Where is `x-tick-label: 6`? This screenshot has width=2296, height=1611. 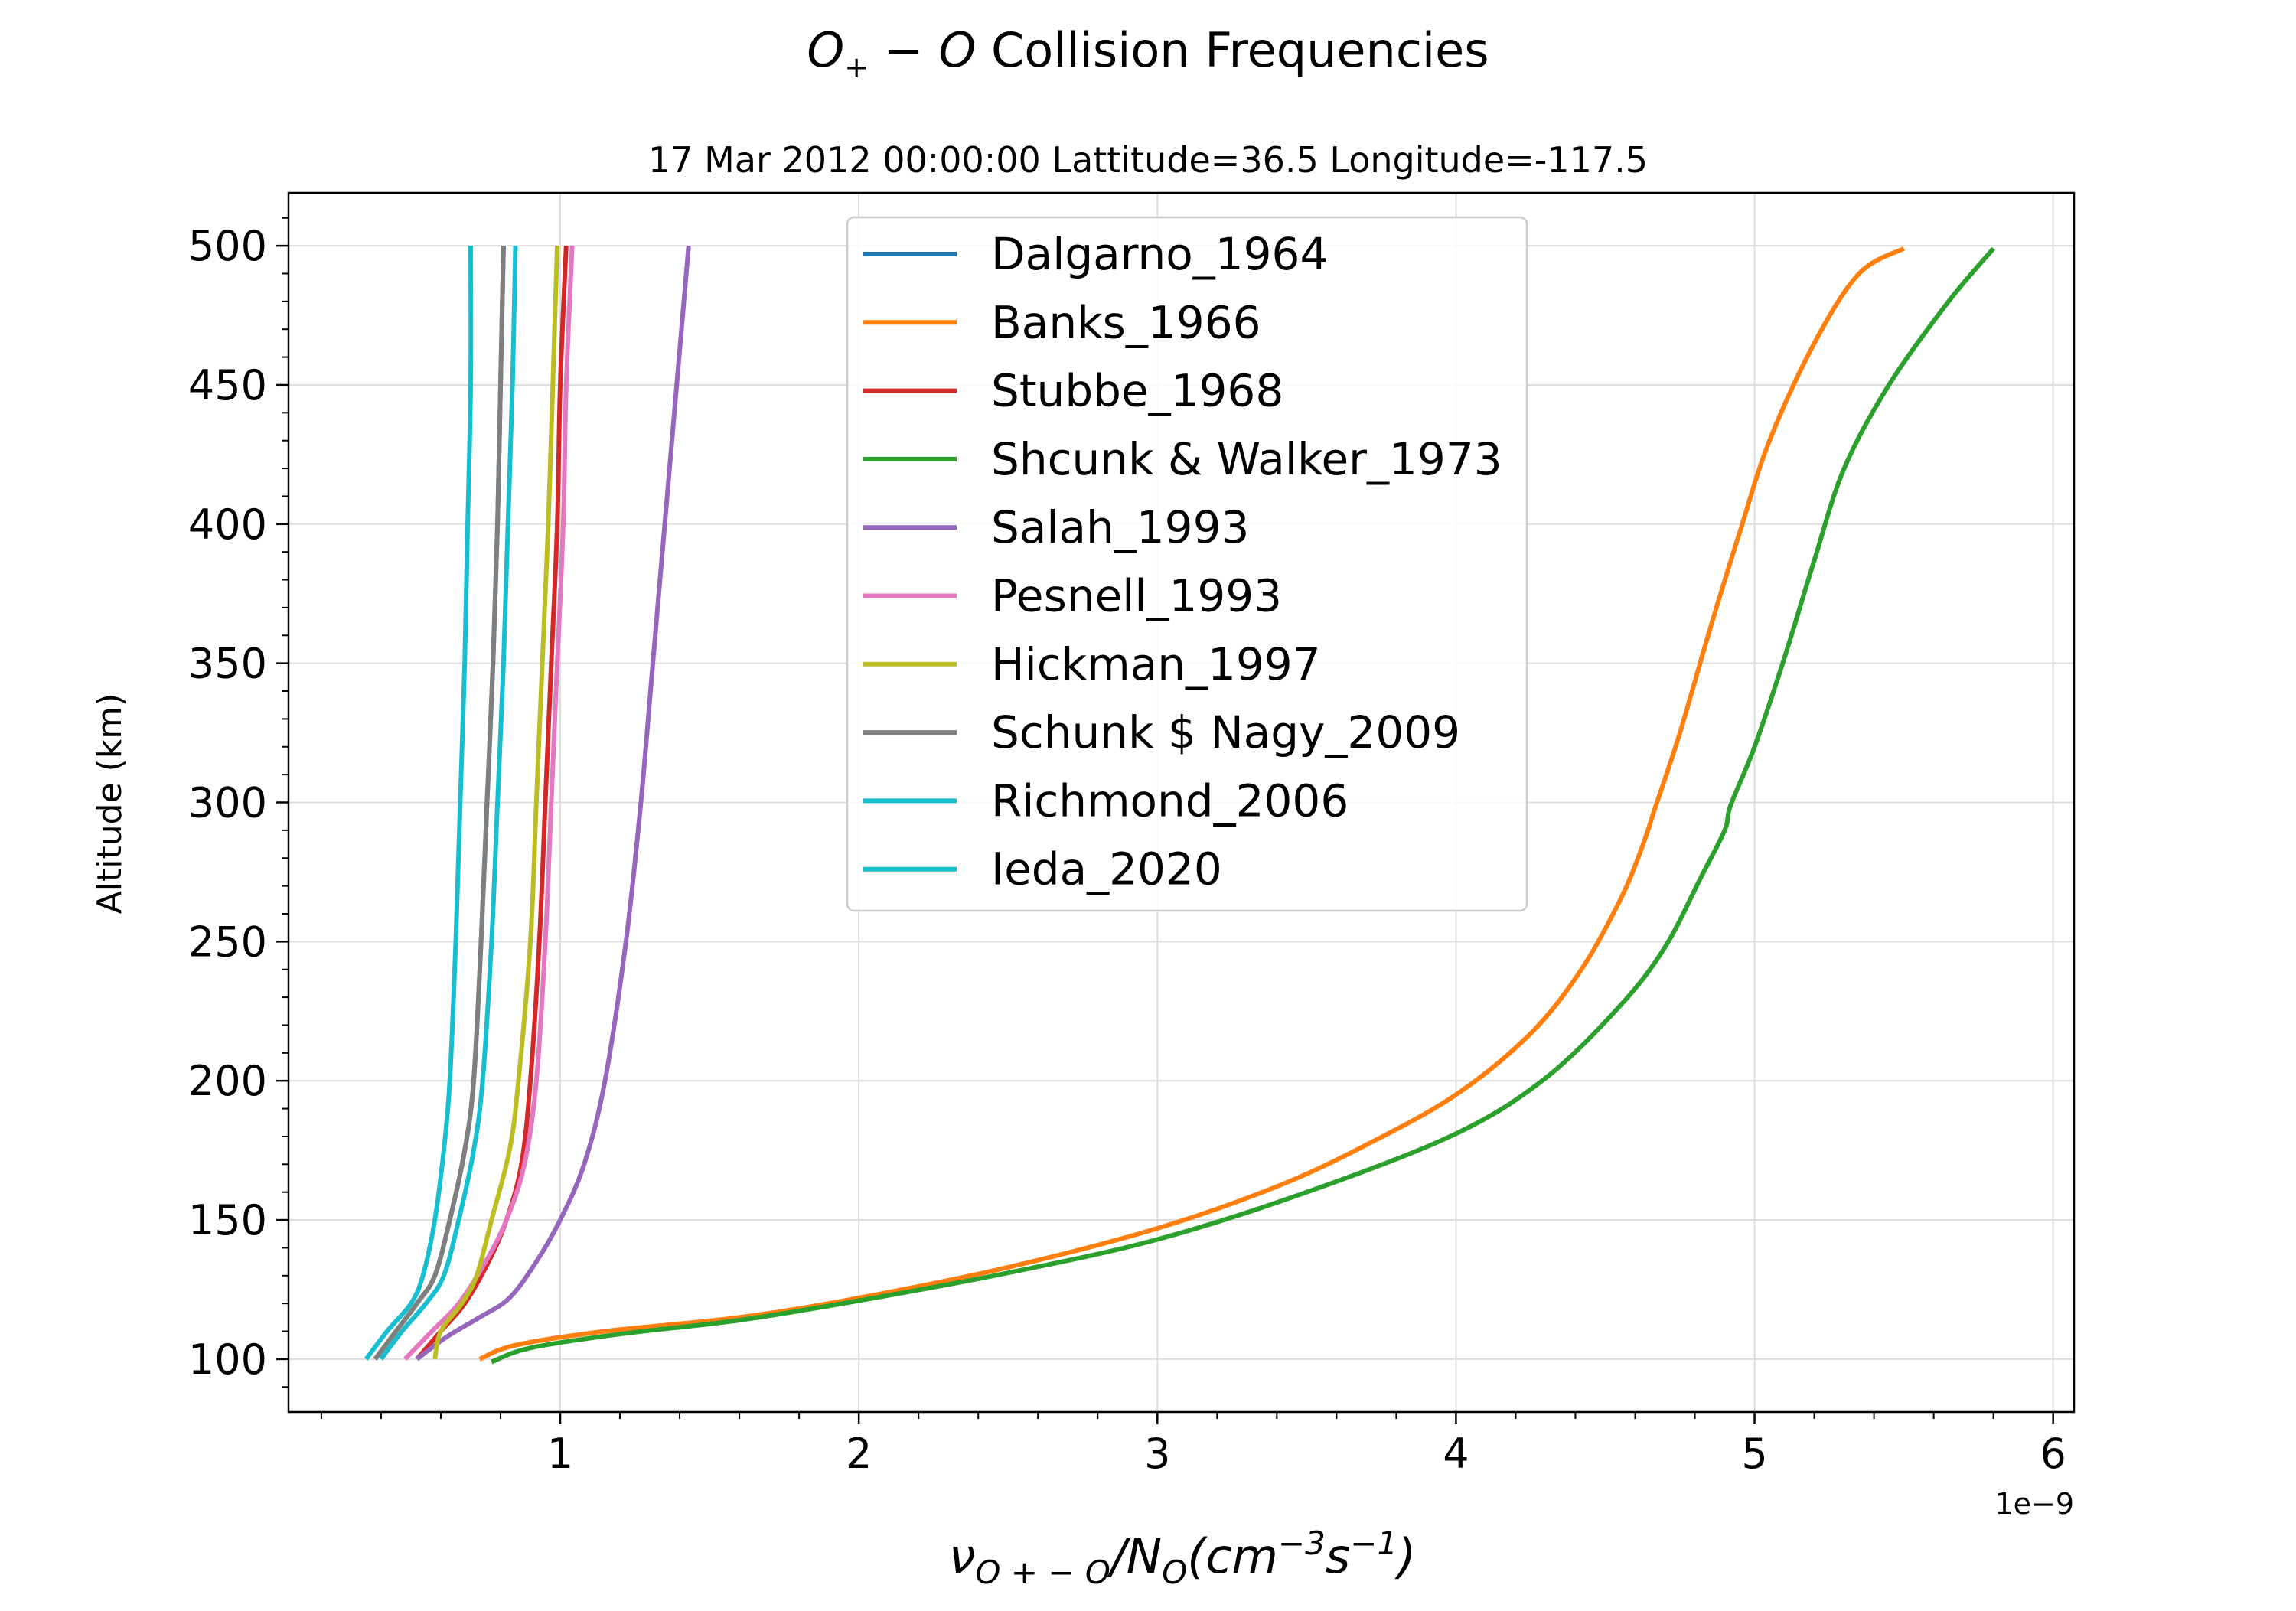
x-tick-label: 6 is located at coordinates (2053, 1454).